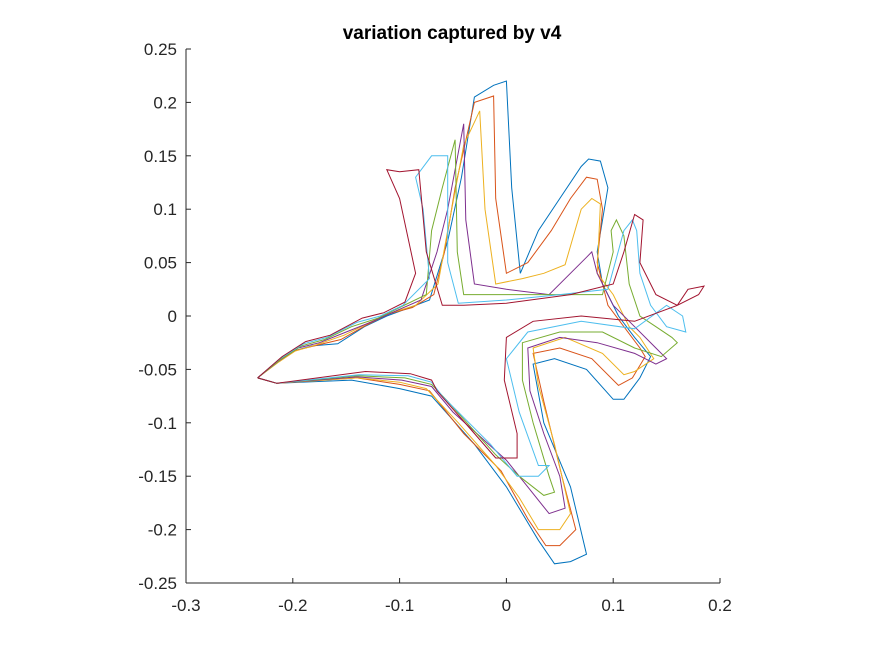  Describe the element at coordinates (720, 605) in the screenshot. I see `x-tick-label: 0.2` at that location.